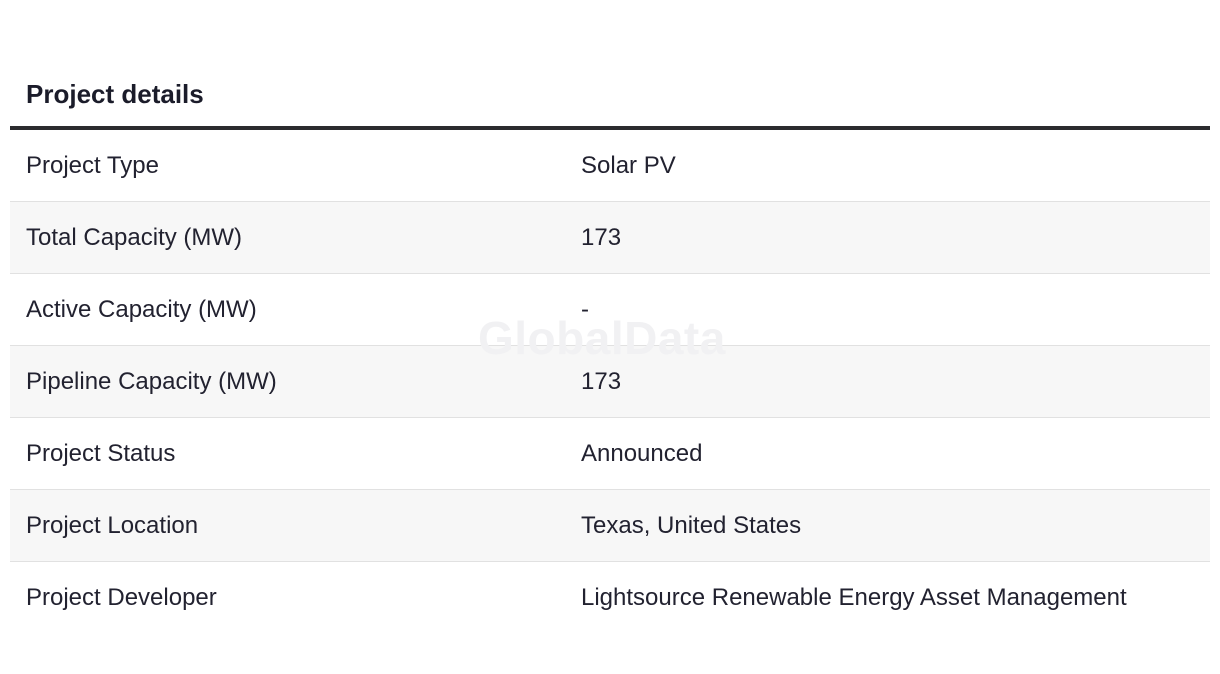  I want to click on row-label: Project Type, so click(92, 165).